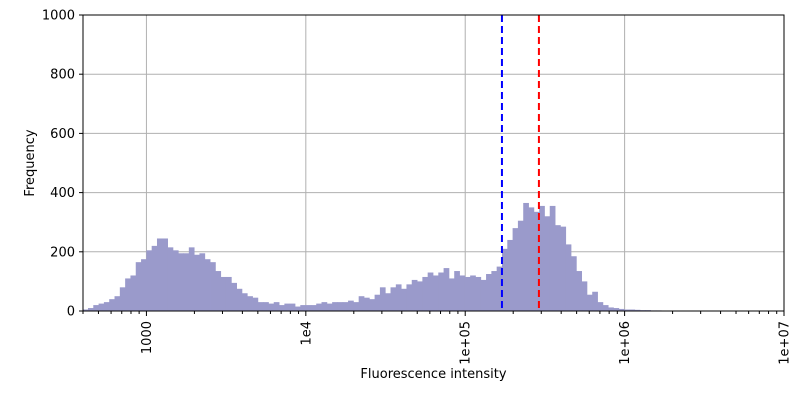 This screenshot has width=800, height=400. What do you see at coordinates (466, 343) in the screenshot?
I see `x-tick-label: 1e+05` at bounding box center [466, 343].